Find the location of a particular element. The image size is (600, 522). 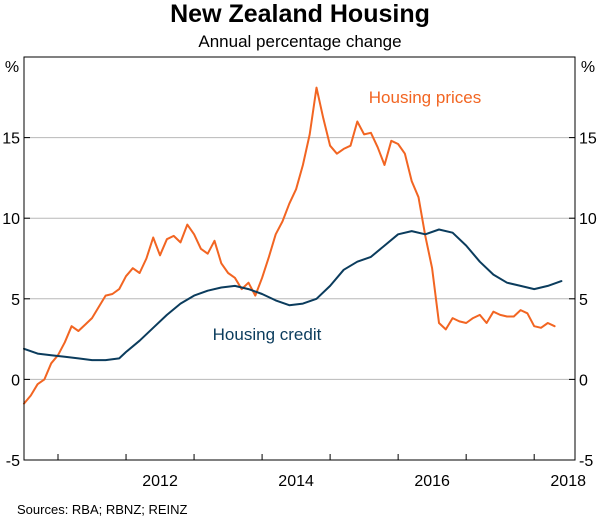

source-note: Sources: RBA; RBNZ; REINZ is located at coordinates (102, 509).